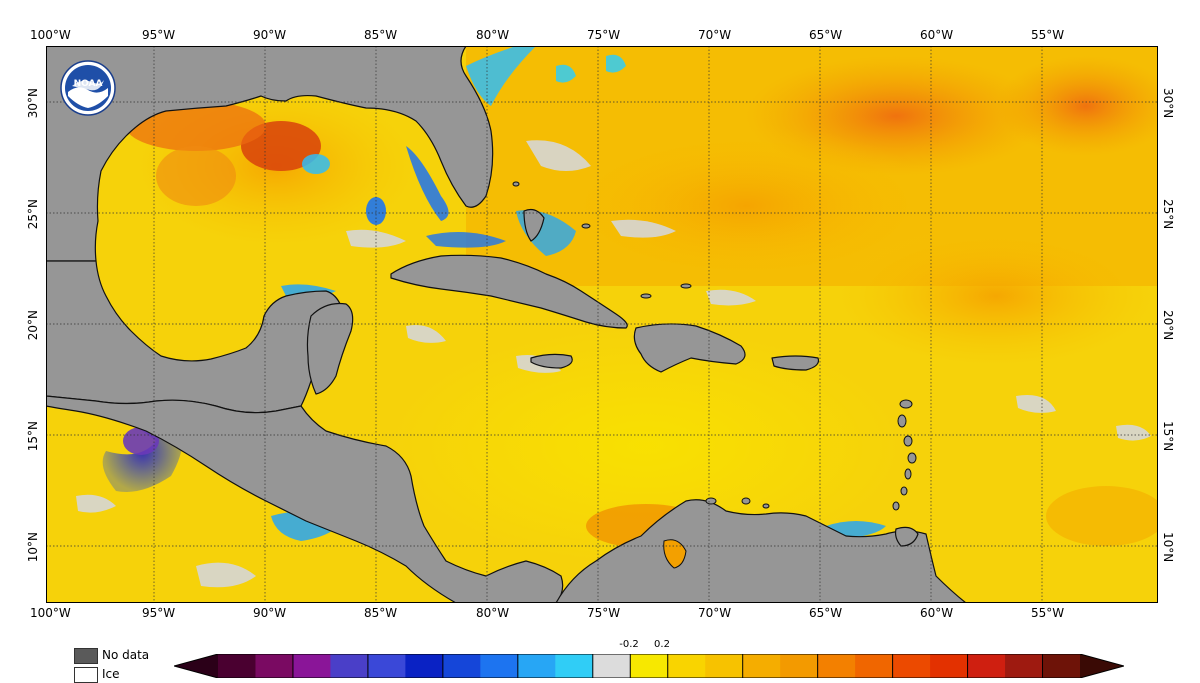  I want to click on land-trinidad, so click(906, 536).